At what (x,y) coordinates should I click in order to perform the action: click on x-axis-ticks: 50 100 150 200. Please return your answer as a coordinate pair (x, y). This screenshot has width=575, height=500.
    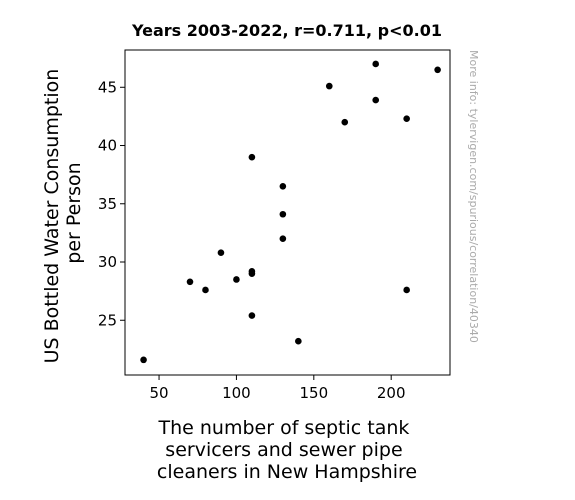
    Looking at the image, I should click on (278, 388).